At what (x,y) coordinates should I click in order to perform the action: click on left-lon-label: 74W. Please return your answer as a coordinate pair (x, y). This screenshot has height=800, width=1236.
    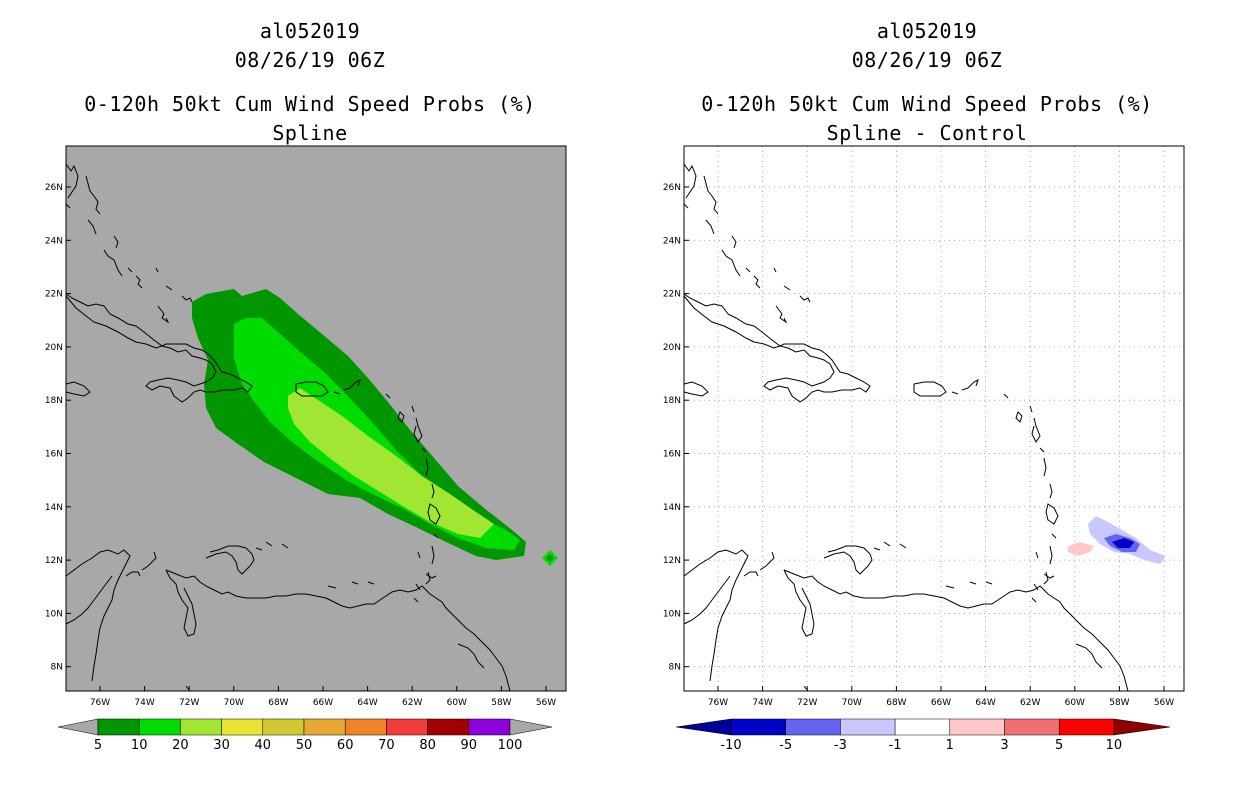
    Looking at the image, I should click on (144, 703).